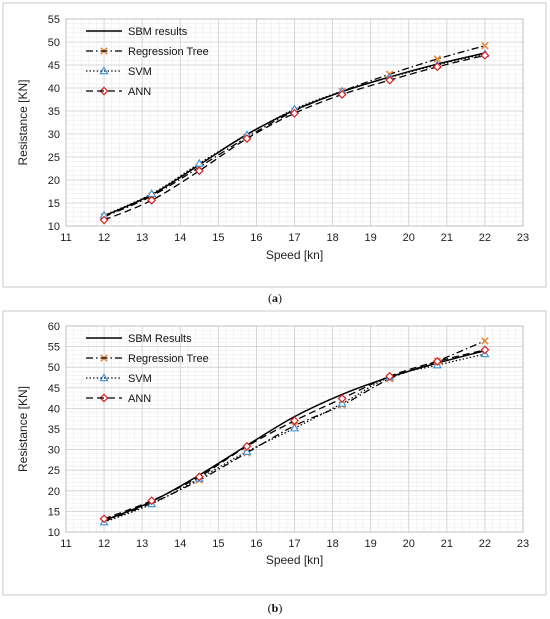 This screenshot has width=550, height=619. Describe the element at coordinates (139, 92) in the screenshot. I see `panel-a-legend-label-ann: ANN` at that location.